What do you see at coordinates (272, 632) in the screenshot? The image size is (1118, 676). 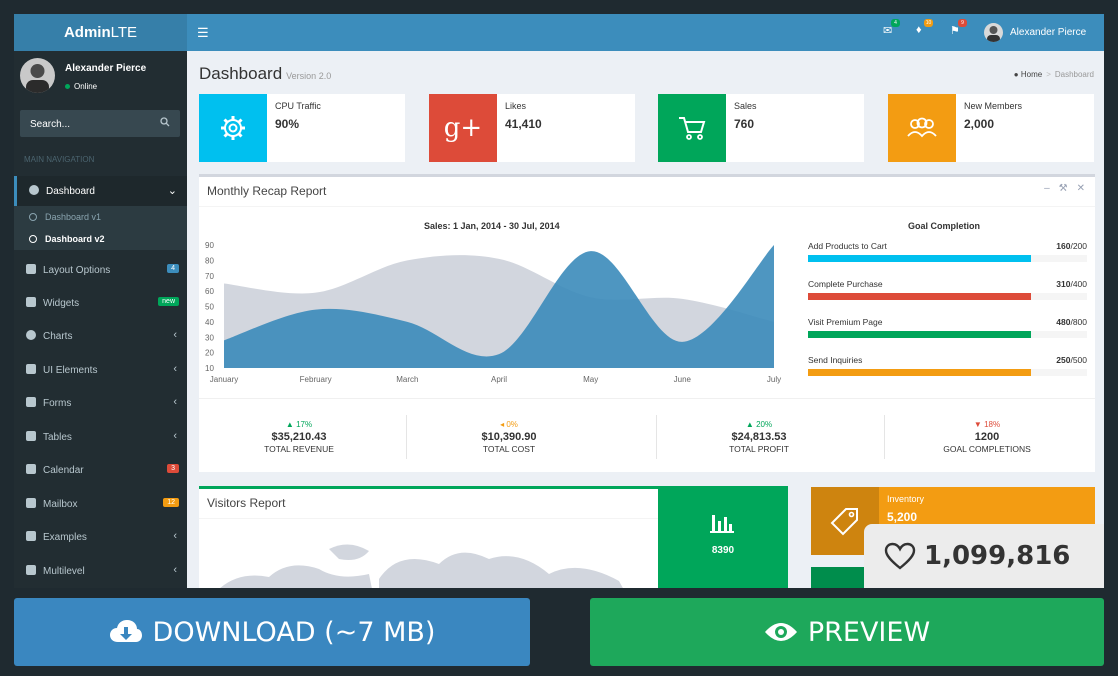 I see `download-button: DOWNLOAD (~7 MB)` at bounding box center [272, 632].